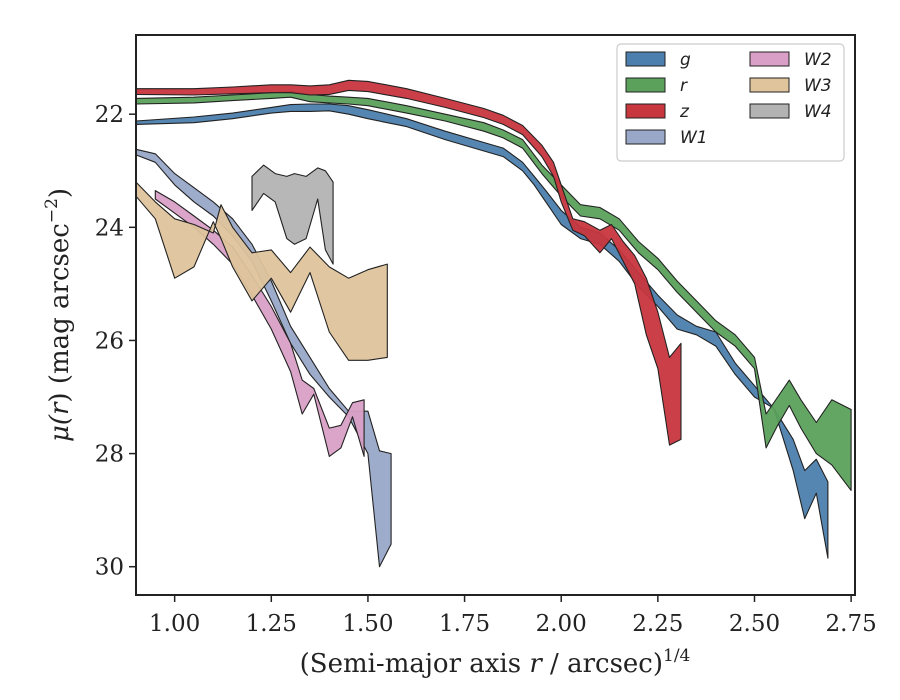 This screenshot has height=700, width=900. What do you see at coordinates (109, 228) in the screenshot?
I see `y-tick-label: 24` at bounding box center [109, 228].